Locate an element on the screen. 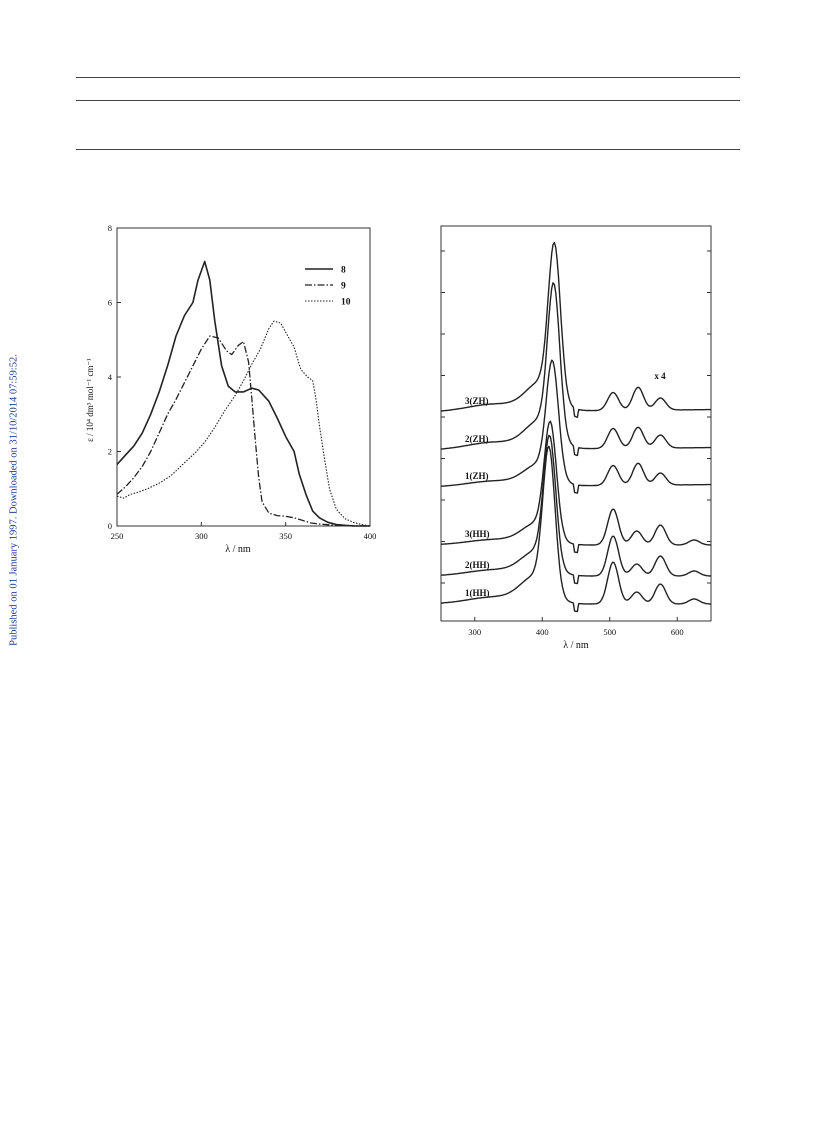  emission-series-2ZH is located at coordinates (575, 369).